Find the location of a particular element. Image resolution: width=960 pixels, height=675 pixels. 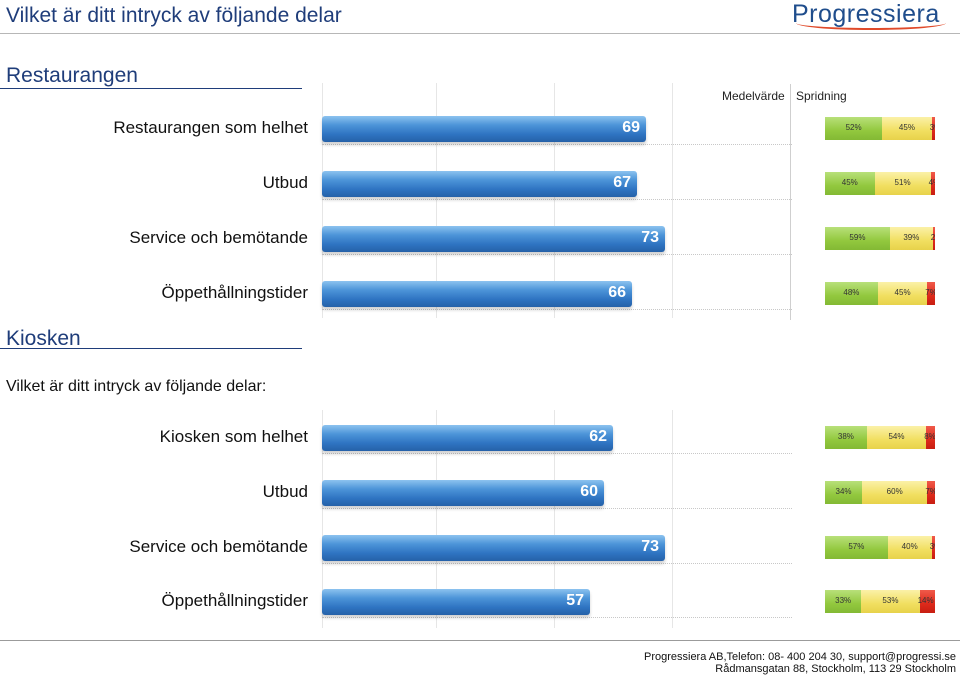

spread-positive-segment: 59% is located at coordinates (857, 238).